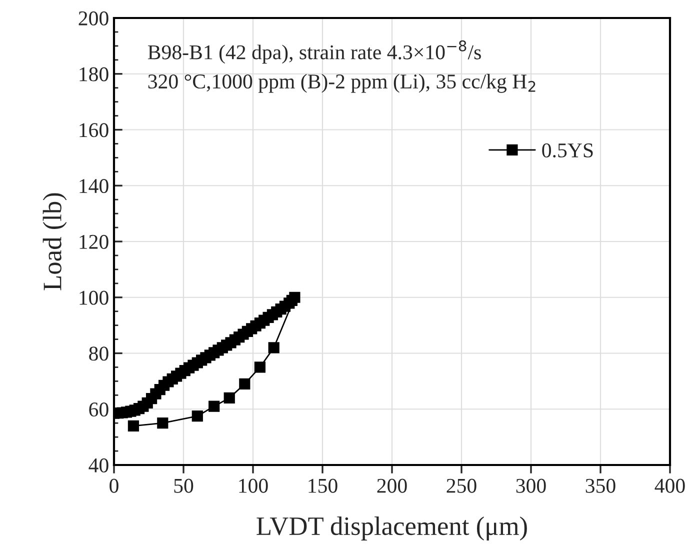 This screenshot has height=556, width=689. Describe the element at coordinates (98, 353) in the screenshot. I see `y-tick-label: 80` at that location.